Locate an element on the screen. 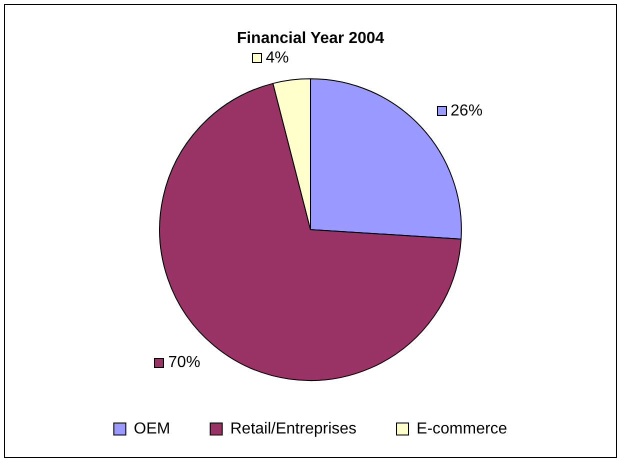  data-label: 4% is located at coordinates (277, 57).